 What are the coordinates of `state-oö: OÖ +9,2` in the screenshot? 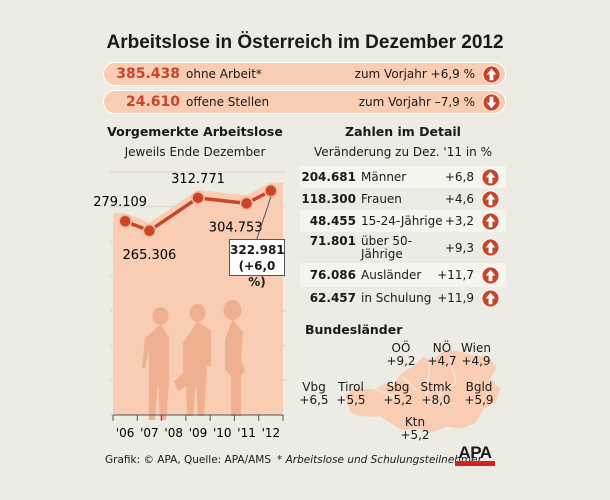 It's located at (401, 355).